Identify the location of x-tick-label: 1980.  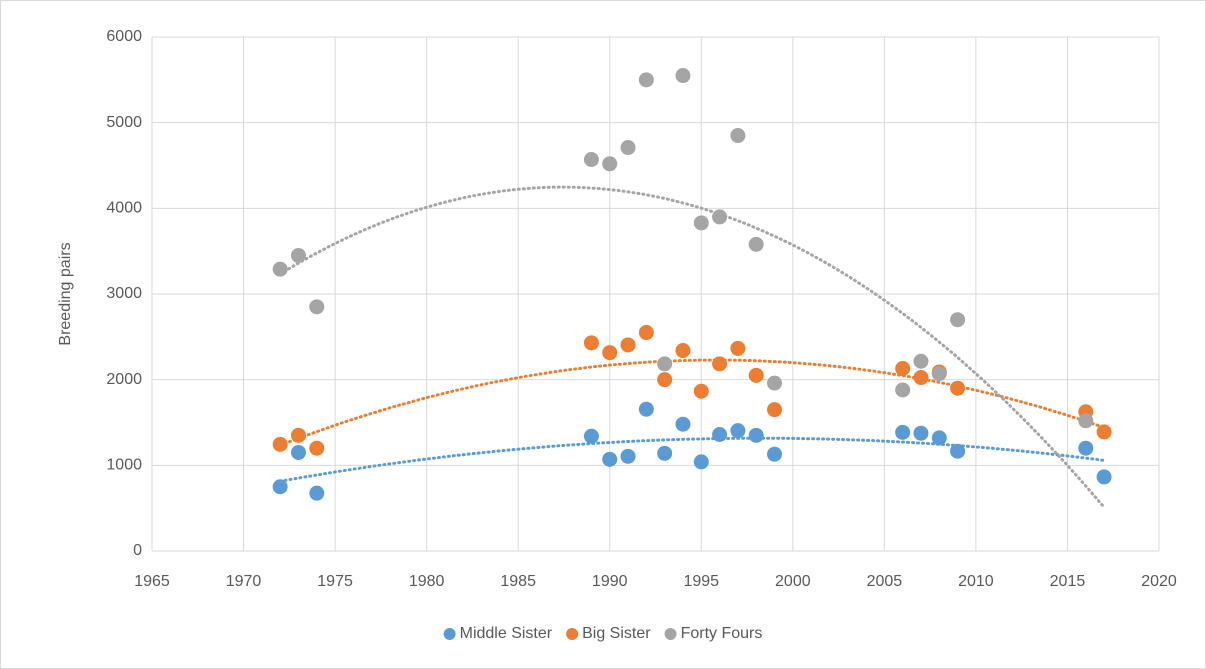
(427, 581).